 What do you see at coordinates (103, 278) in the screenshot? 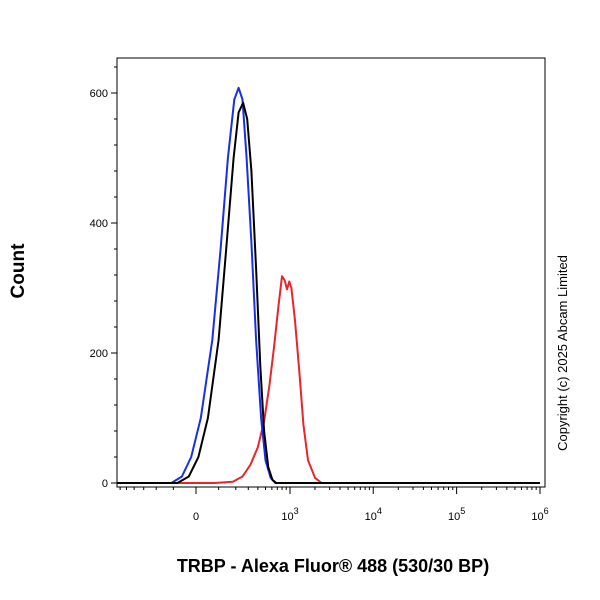
I see `y-axis-ticks: 0 200 400 600` at bounding box center [103, 278].